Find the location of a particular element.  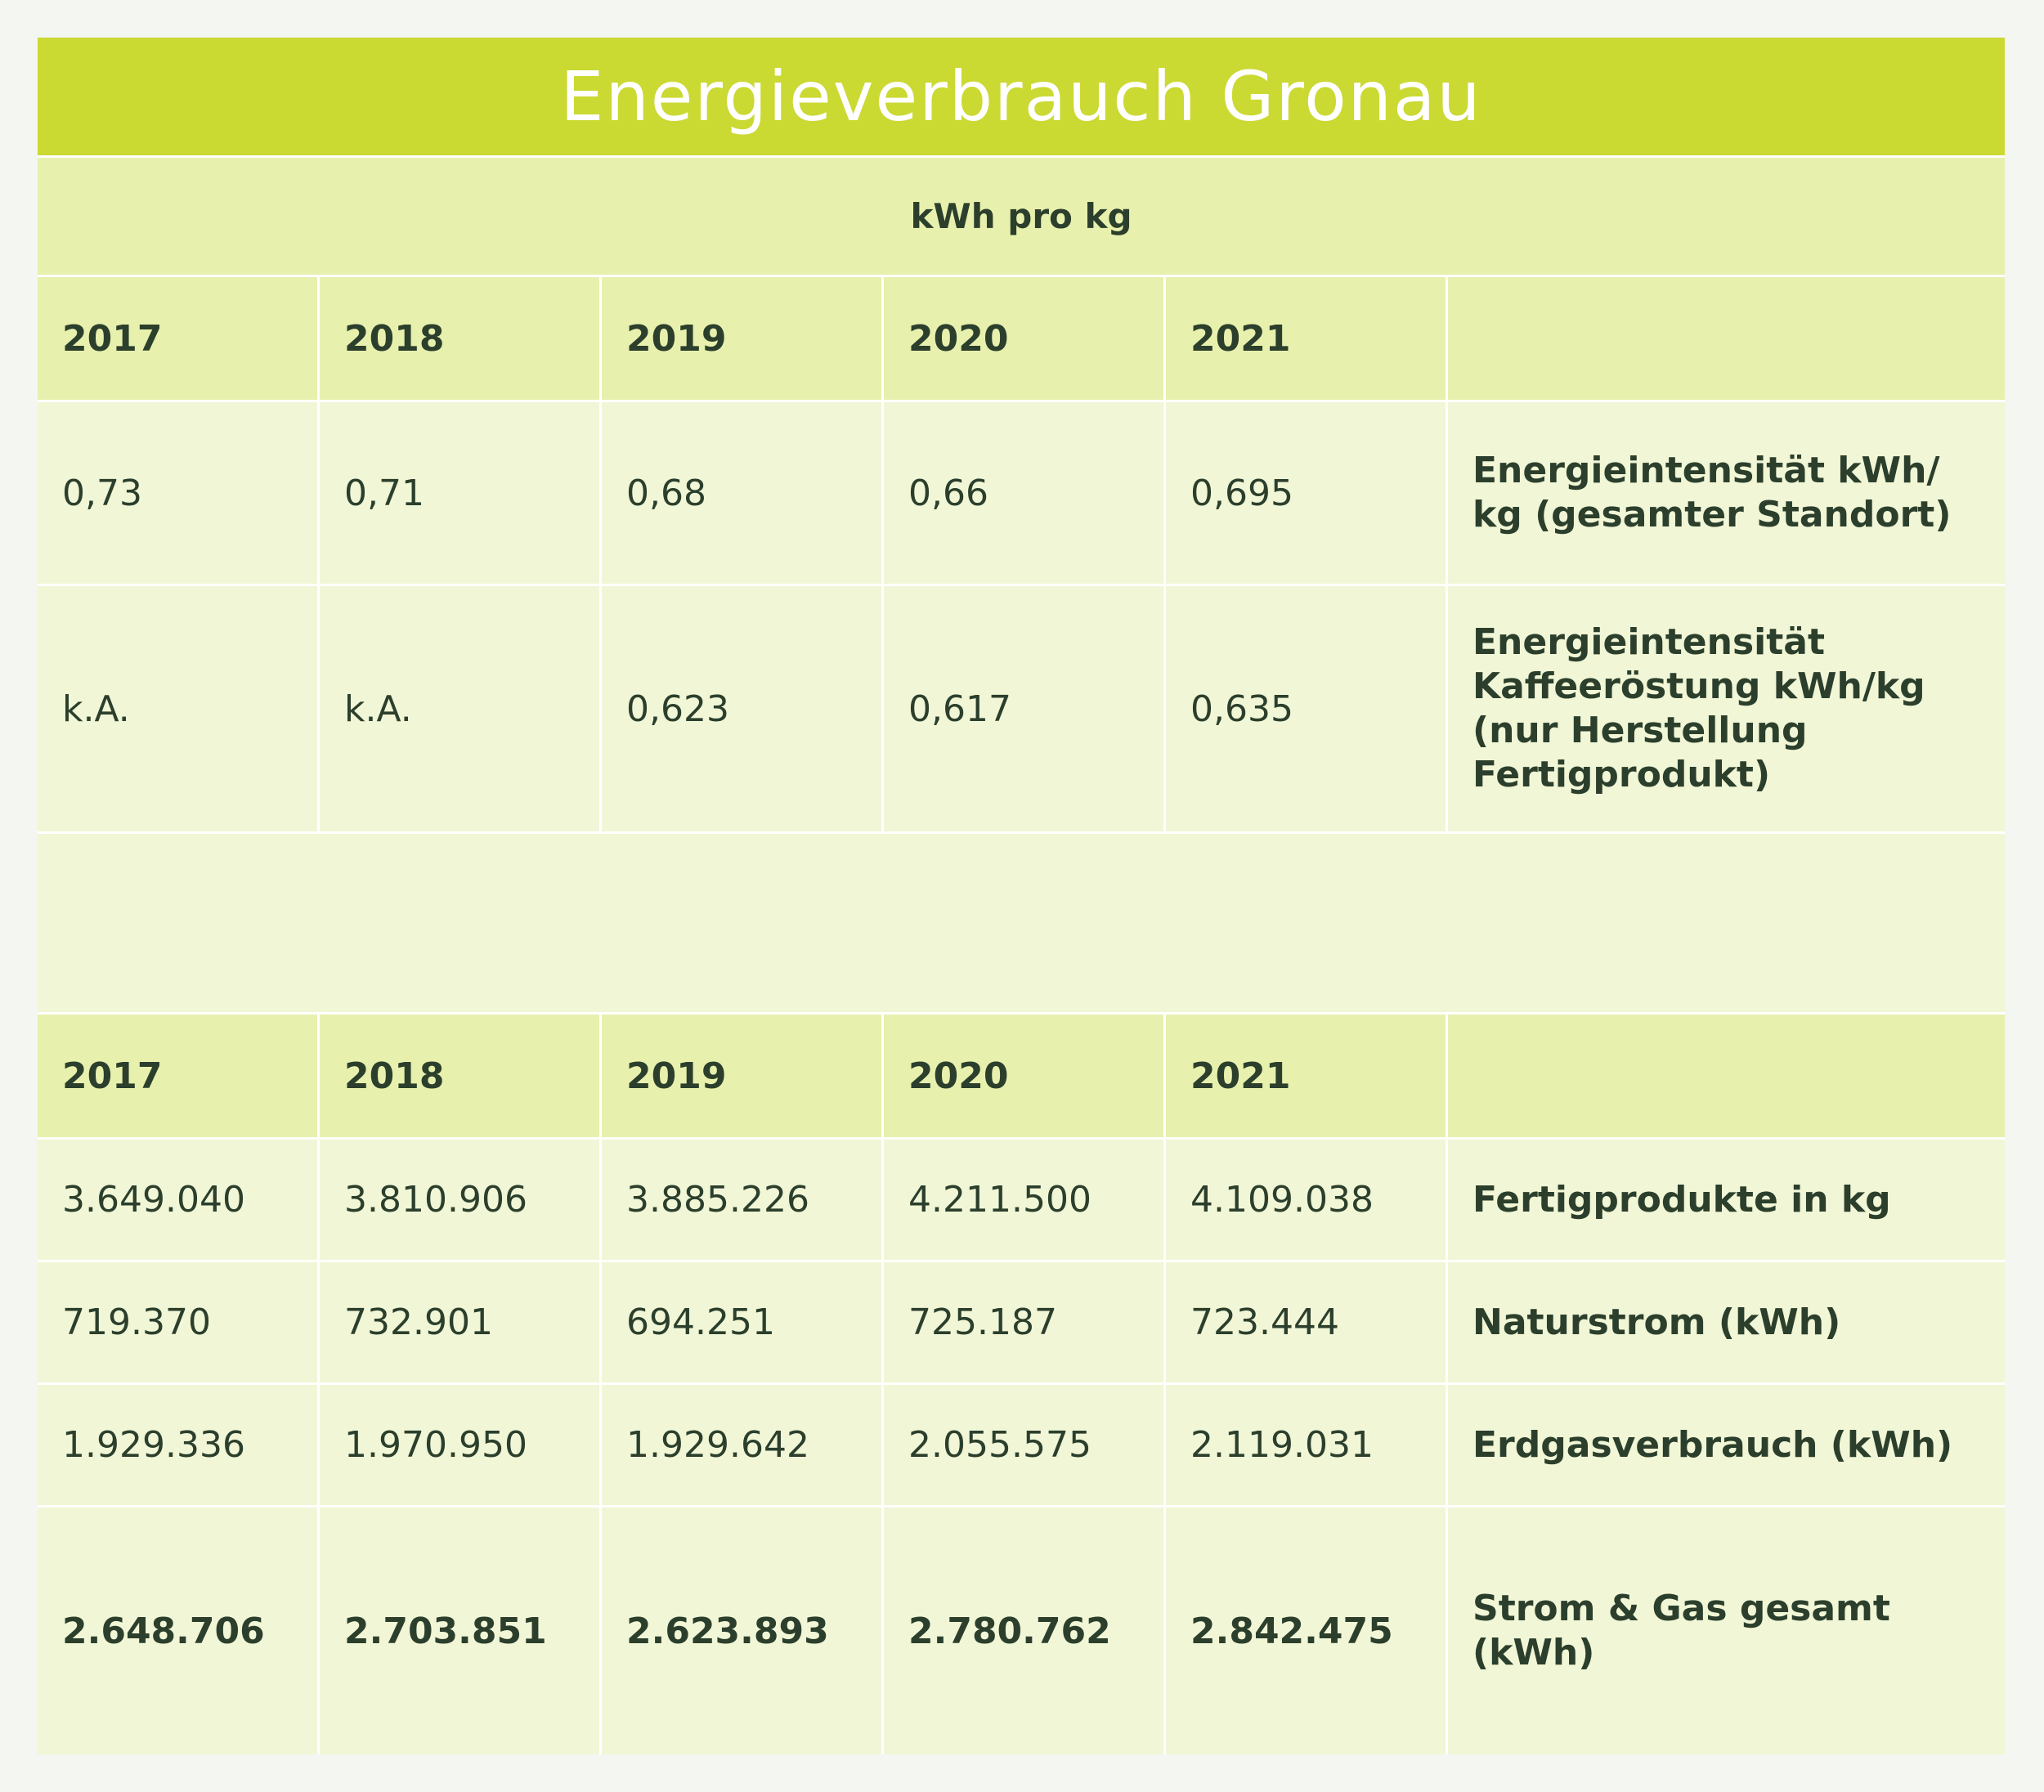

unit-row: kWh pro kg is located at coordinates (1021, 217).